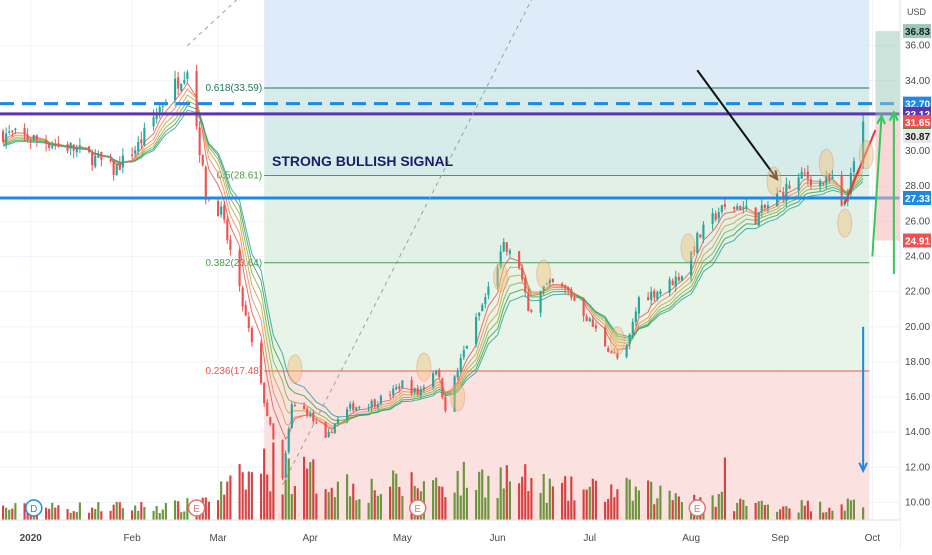 This screenshot has height=555, width=932. Describe the element at coordinates (863, 468) in the screenshot. I see `blue-arrow-head` at that location.